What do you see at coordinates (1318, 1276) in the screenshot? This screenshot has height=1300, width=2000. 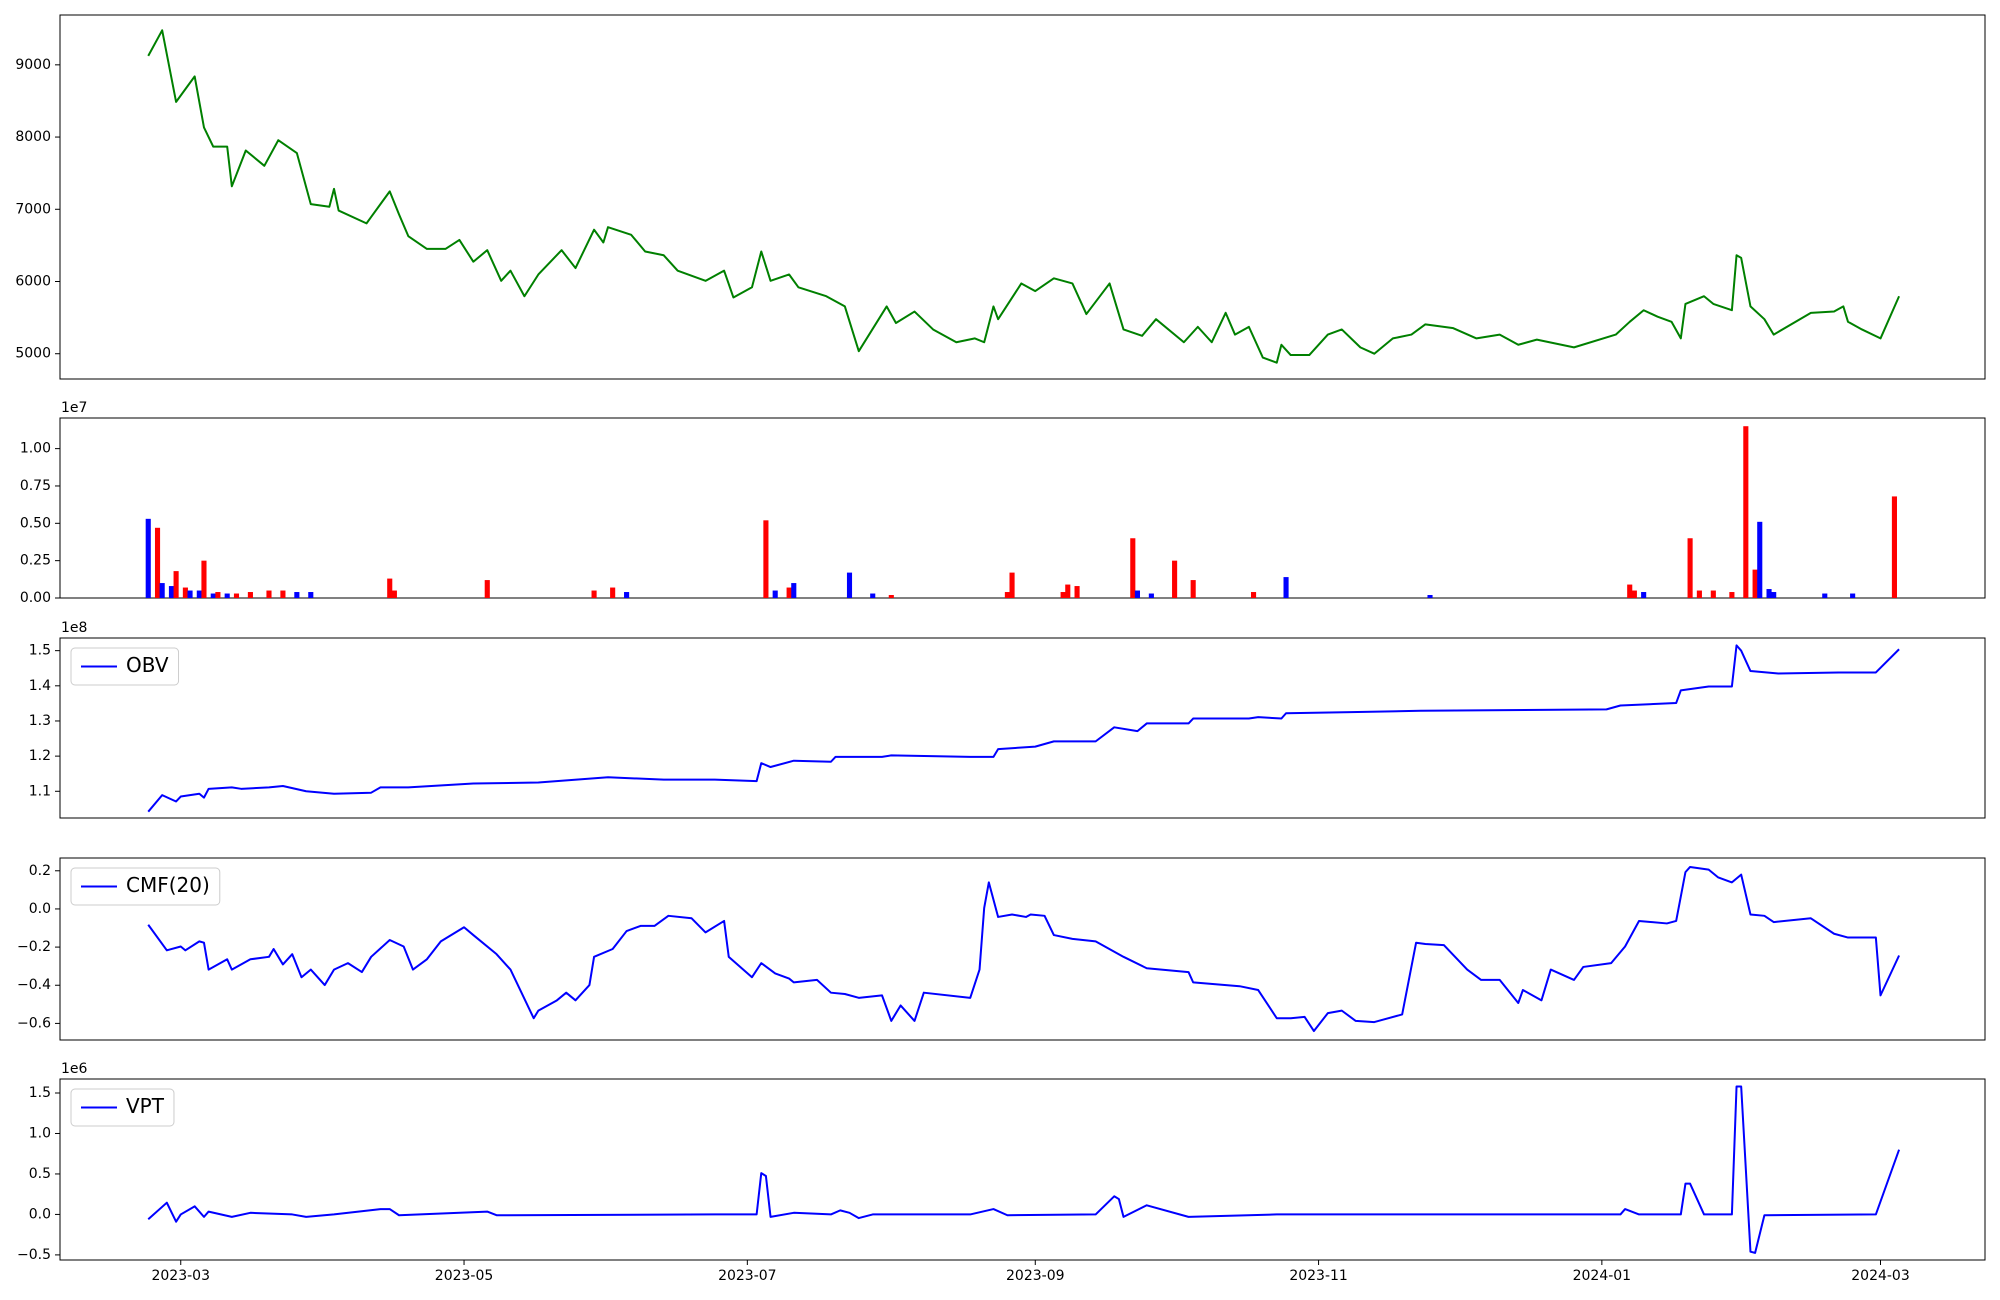 I see `x-tick-label: 2023-11` at bounding box center [1318, 1276].